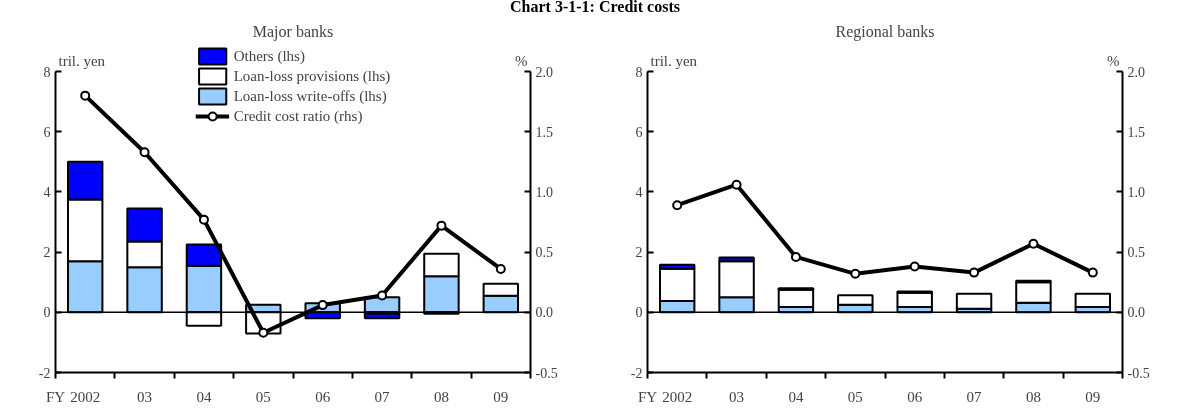 The height and width of the screenshot is (417, 1189). What do you see at coordinates (269, 56) in the screenshot?
I see `legend-label: Others (lhs)` at bounding box center [269, 56].